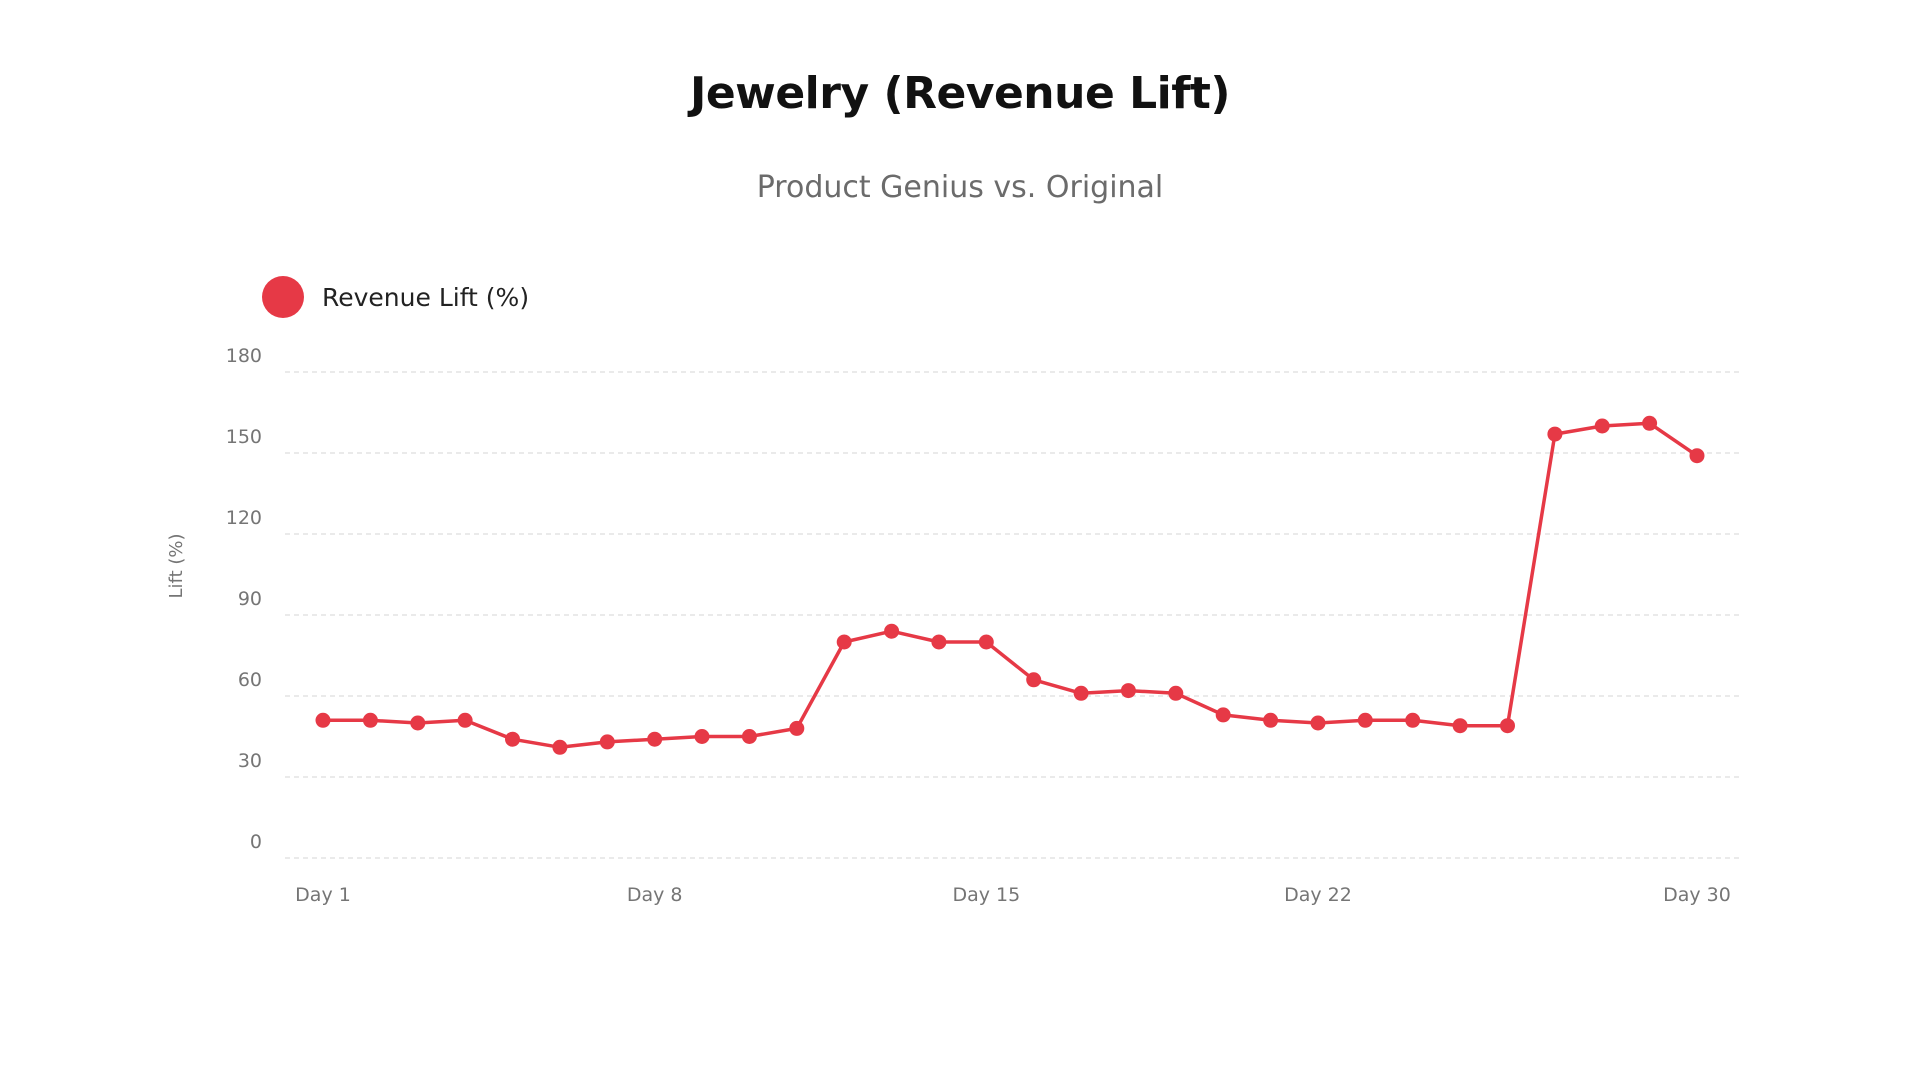 Image resolution: width=1920 pixels, height=1080 pixels. I want to click on y-tick-label-90: 90, so click(250, 599).